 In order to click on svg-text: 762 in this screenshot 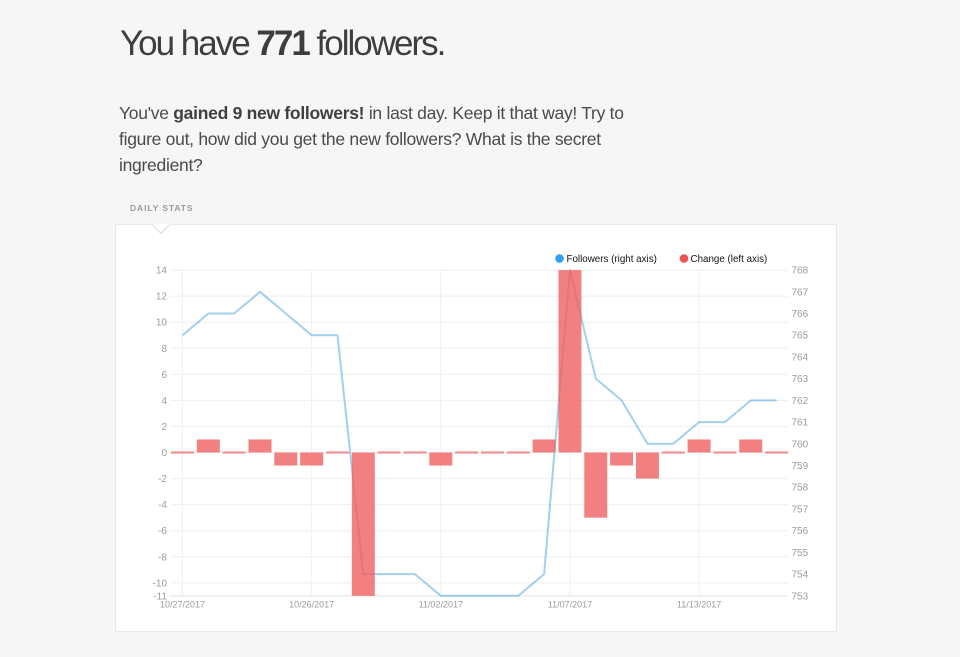, I will do `click(800, 401)`.